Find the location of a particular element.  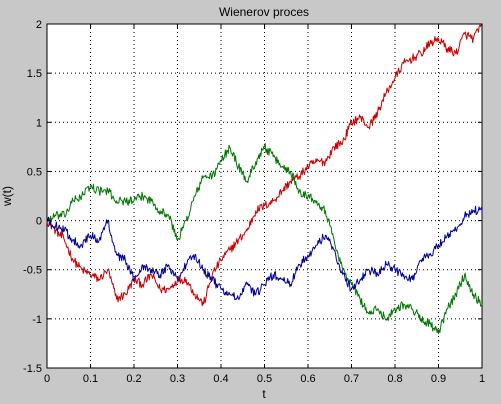

y-tick-label: -1 is located at coordinates (37, 320).